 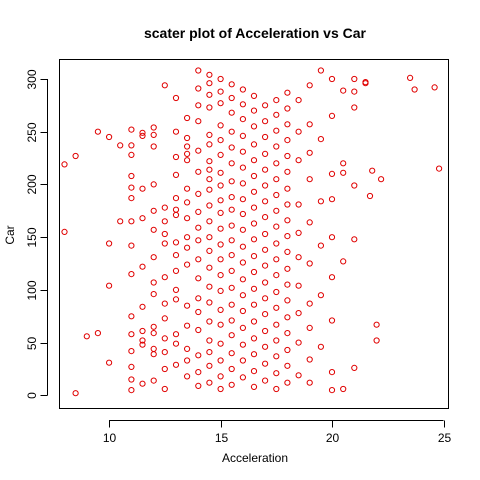 What do you see at coordinates (32, 132) in the screenshot?
I see `y-tick-label: 250` at bounding box center [32, 132].